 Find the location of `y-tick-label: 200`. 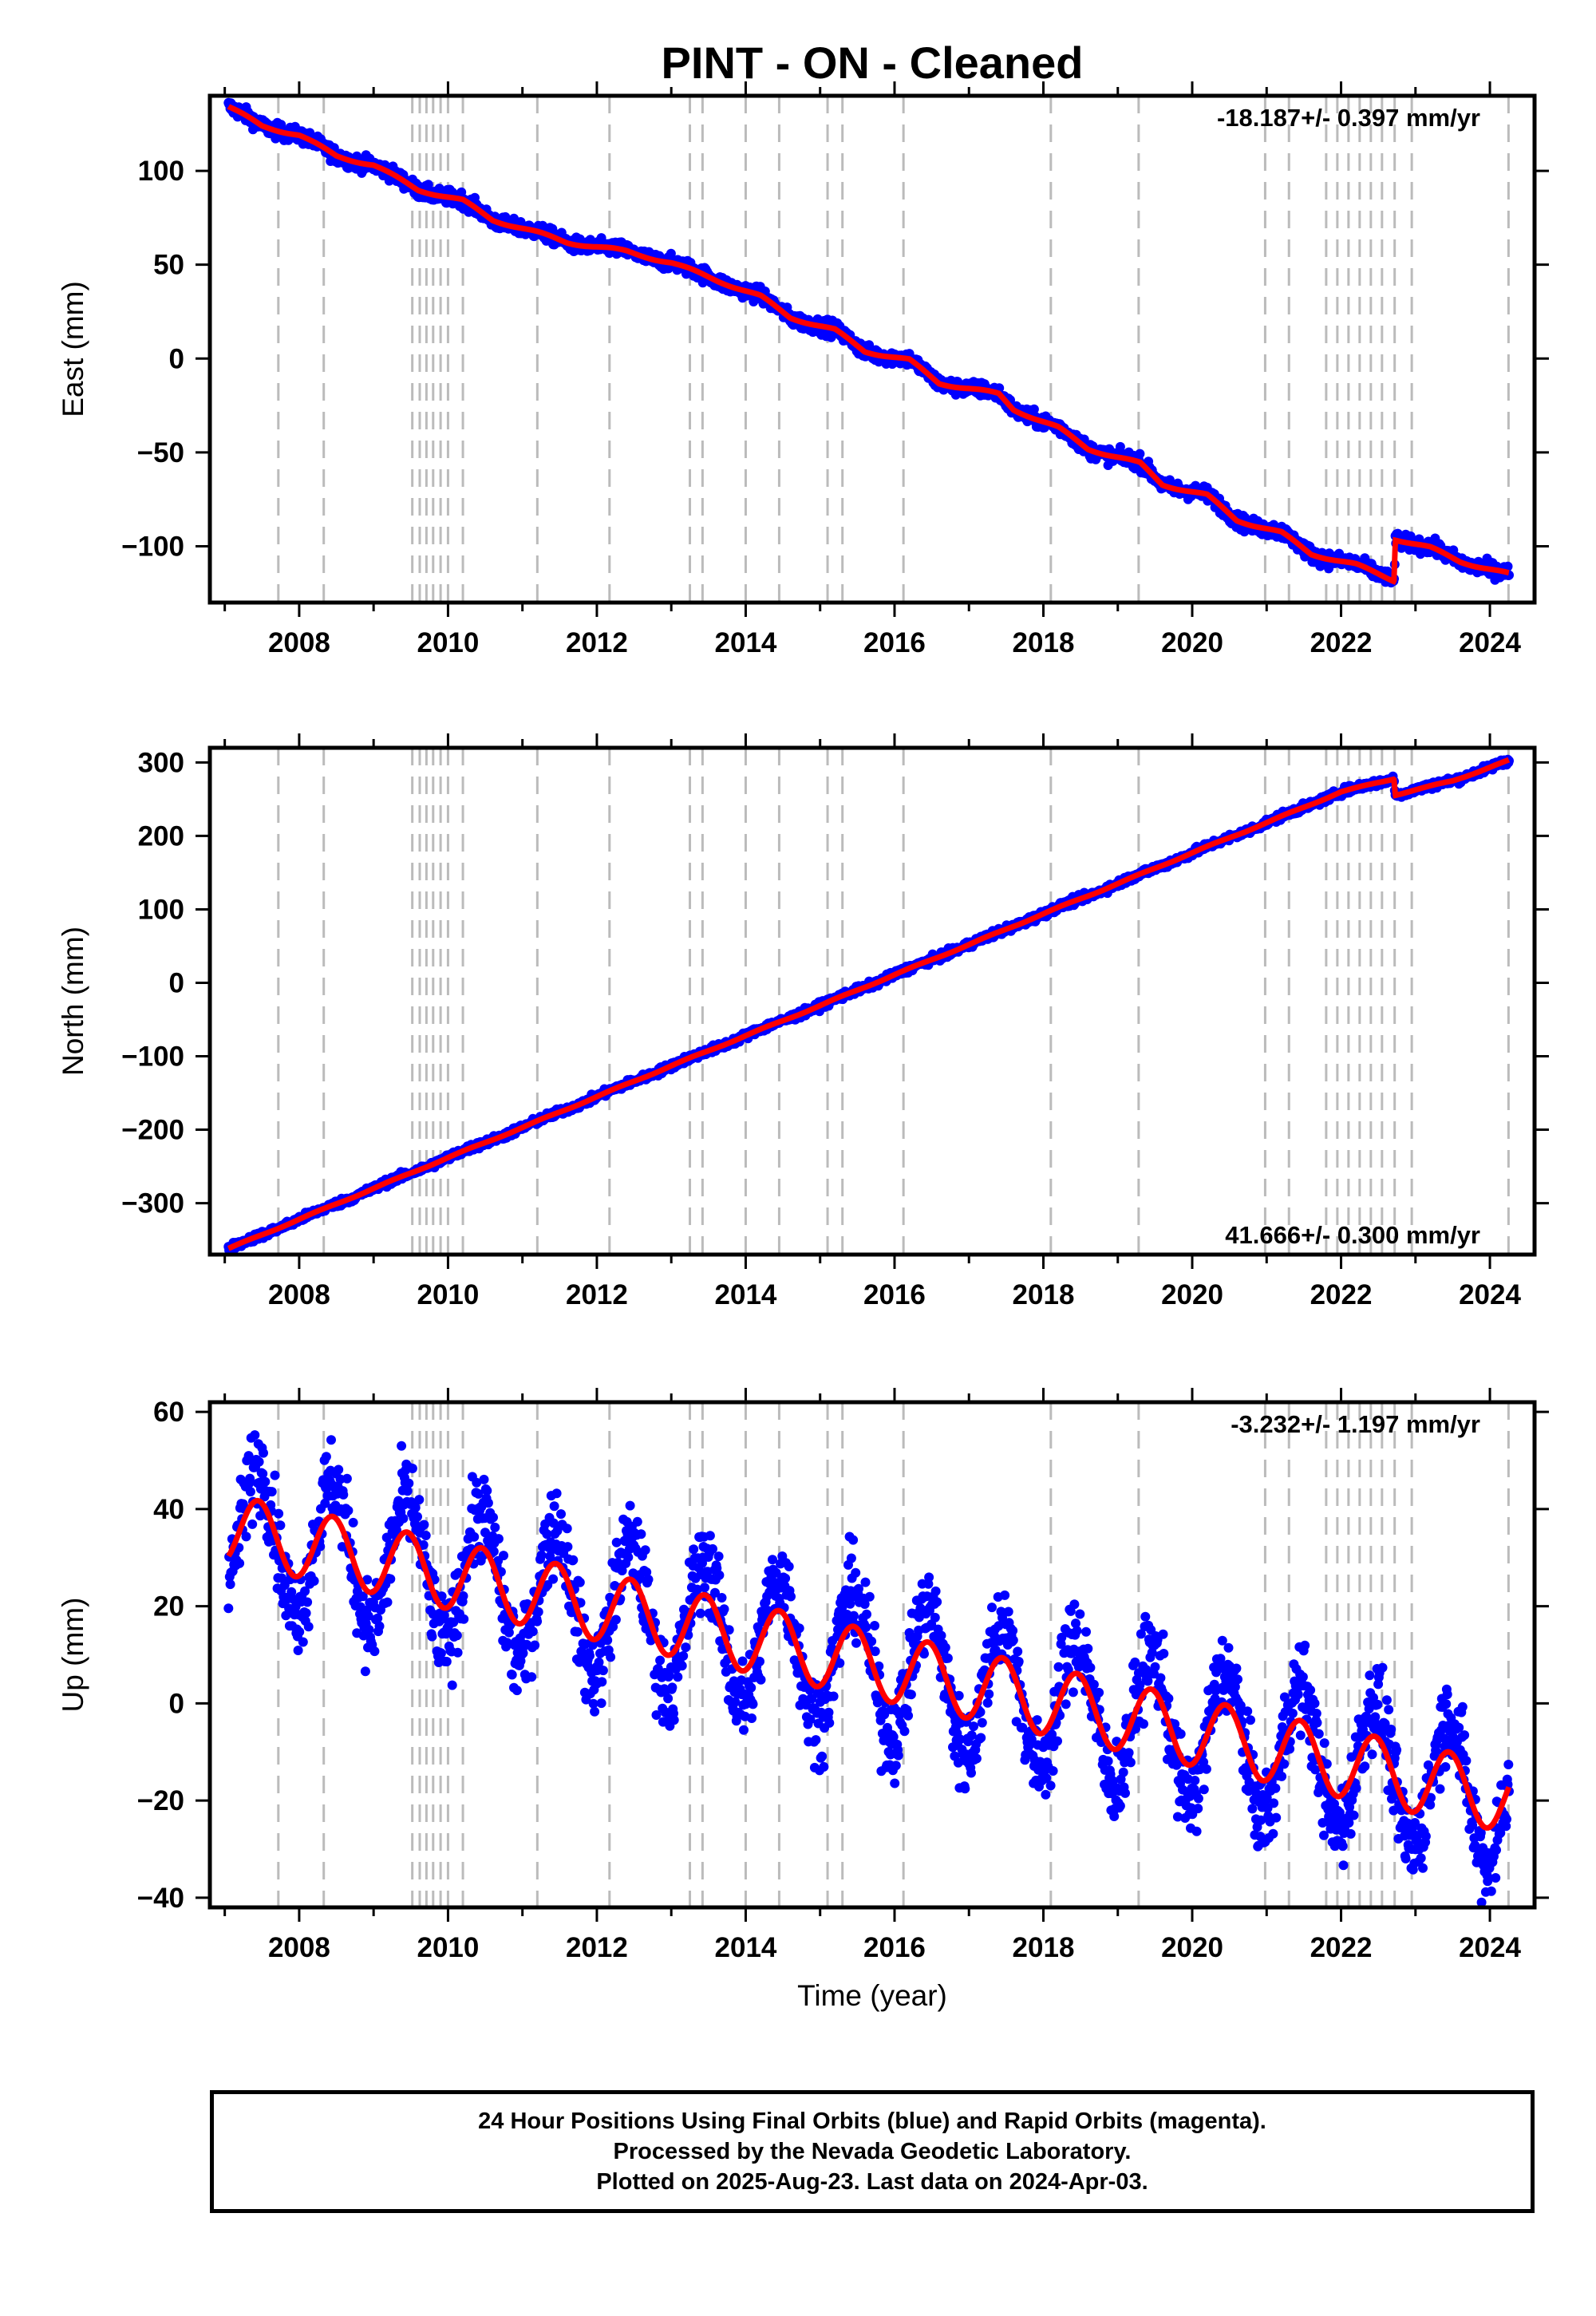

y-tick-label: 200 is located at coordinates (161, 836).